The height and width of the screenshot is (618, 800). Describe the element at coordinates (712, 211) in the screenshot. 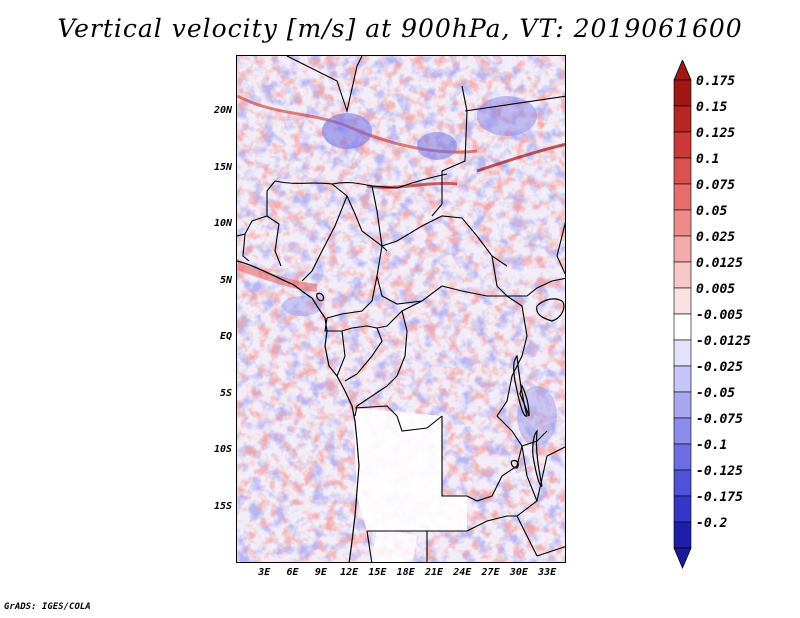

I see `colorbar-label: 0.05` at that location.